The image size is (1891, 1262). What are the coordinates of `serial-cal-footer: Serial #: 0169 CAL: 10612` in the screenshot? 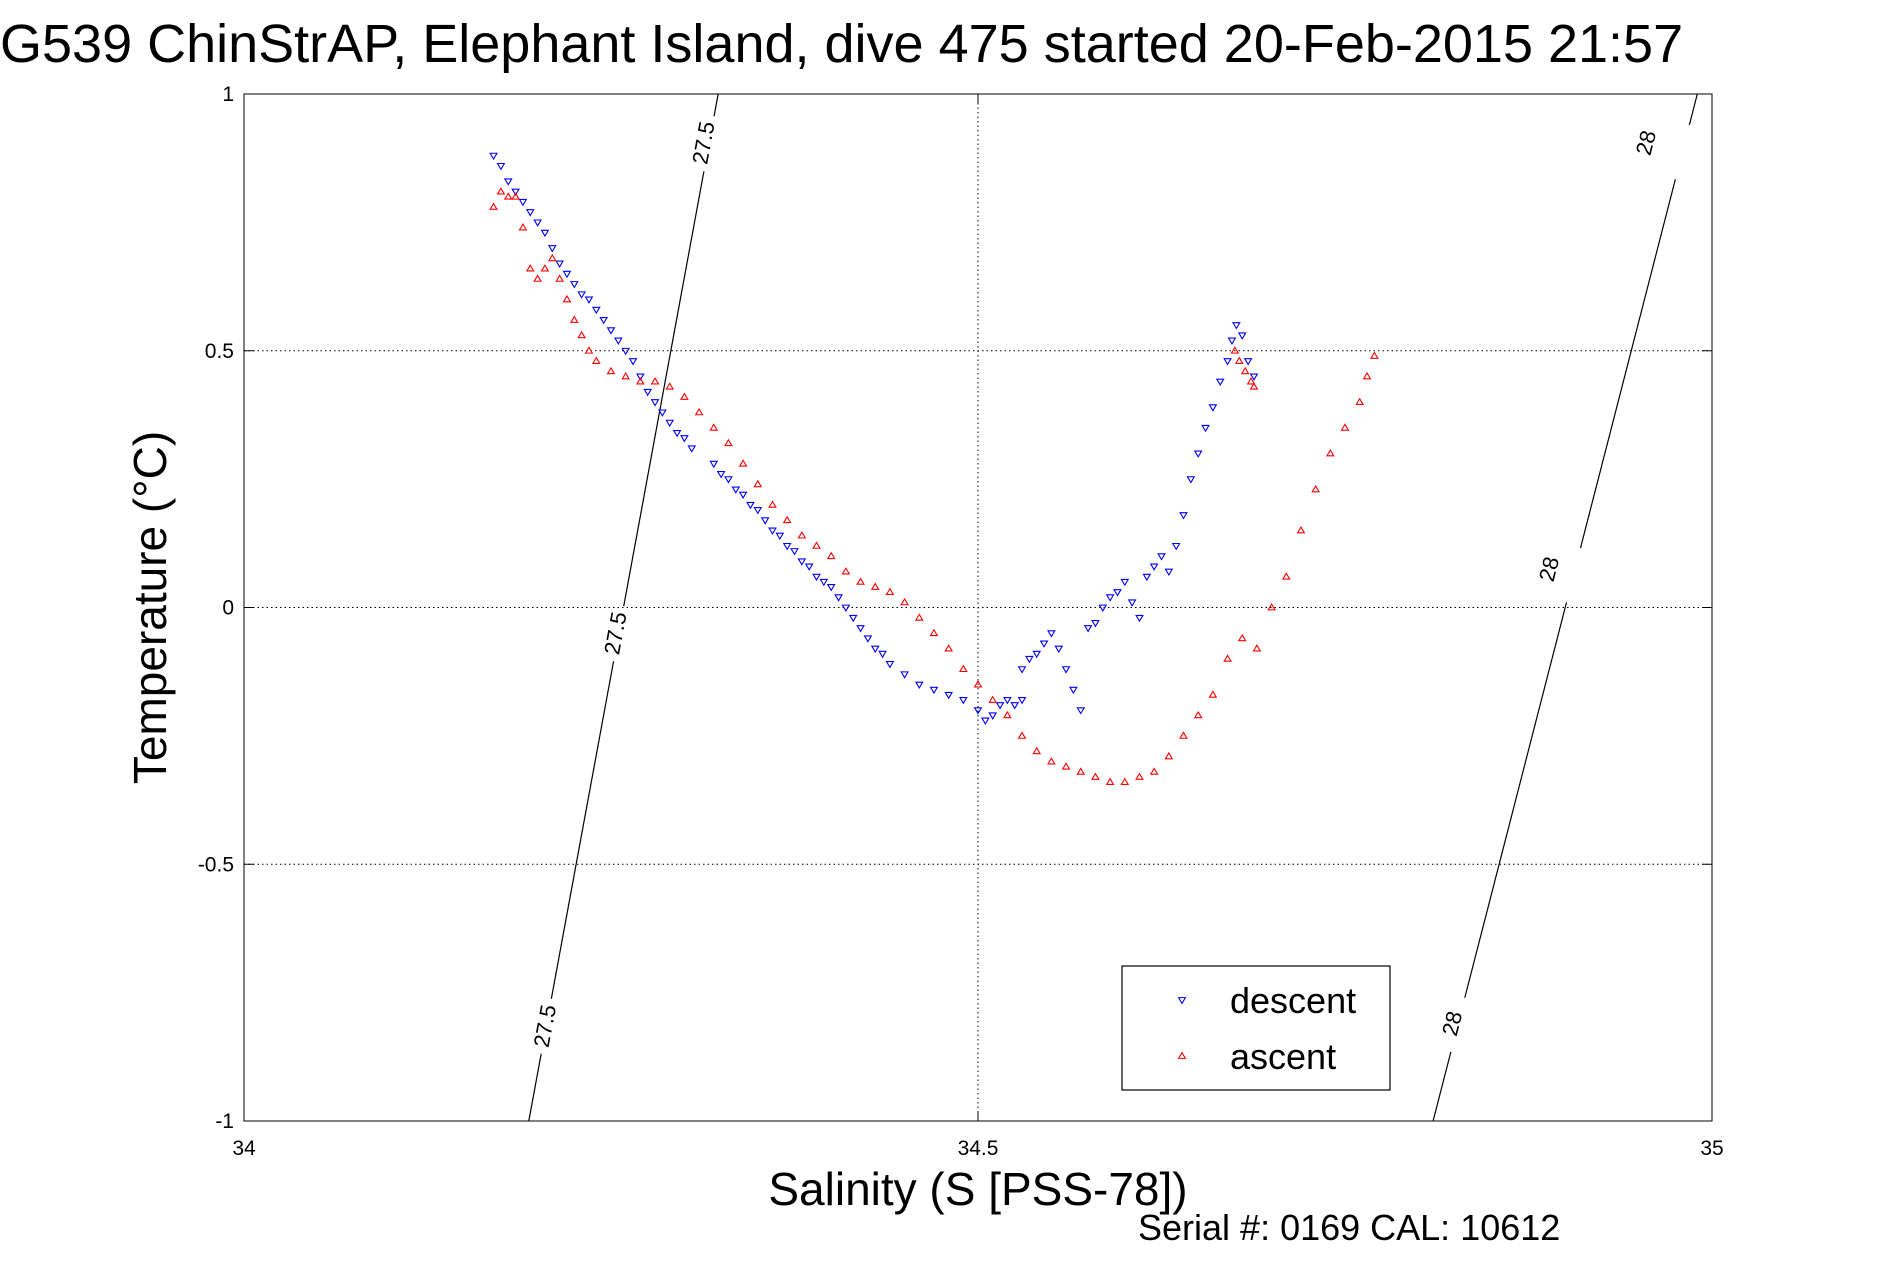 It's located at (1349, 1227).